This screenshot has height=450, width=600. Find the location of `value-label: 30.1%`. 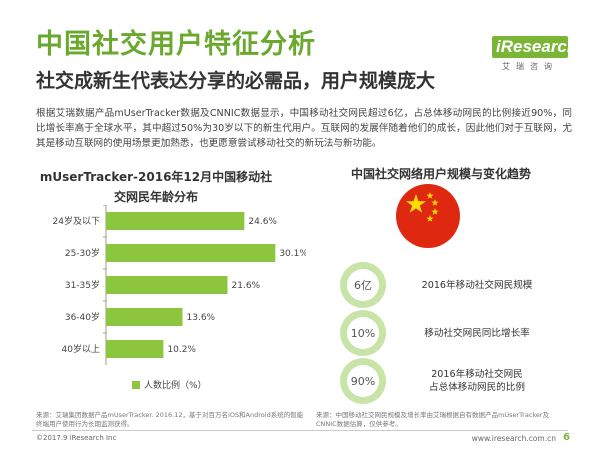

value-label: 30.1% is located at coordinates (292, 254).